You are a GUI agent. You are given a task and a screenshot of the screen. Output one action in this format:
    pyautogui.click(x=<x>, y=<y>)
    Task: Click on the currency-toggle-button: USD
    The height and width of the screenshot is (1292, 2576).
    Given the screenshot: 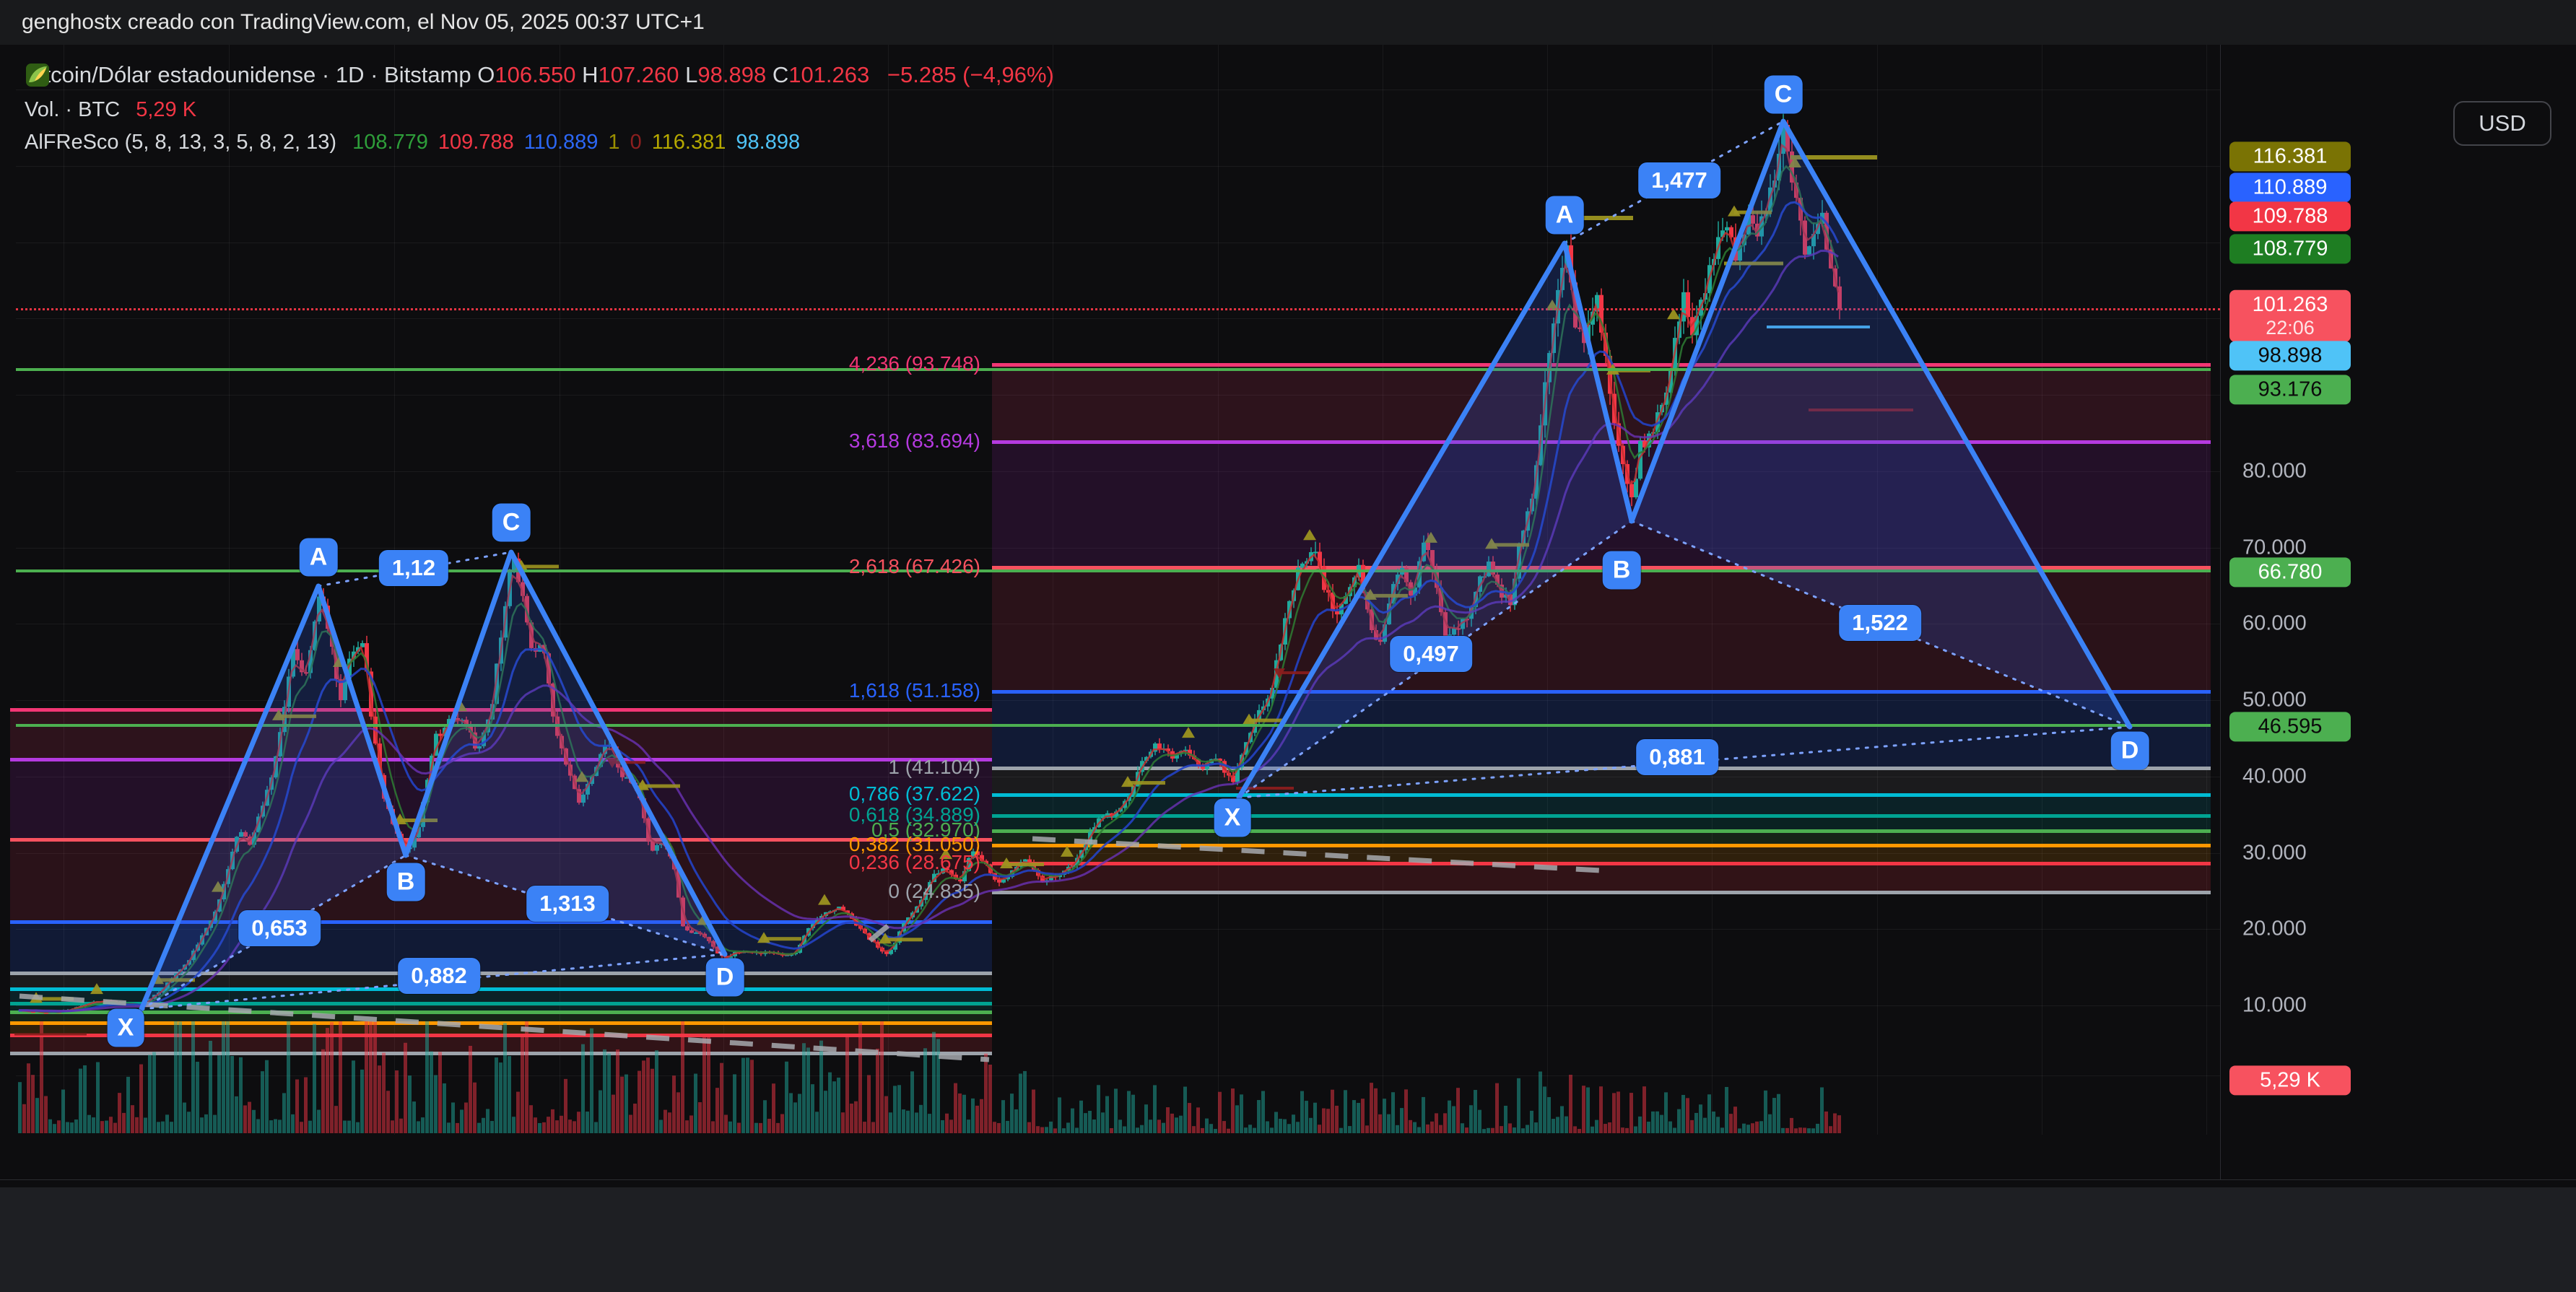 What is the action you would take?
    pyautogui.click(x=2502, y=123)
    